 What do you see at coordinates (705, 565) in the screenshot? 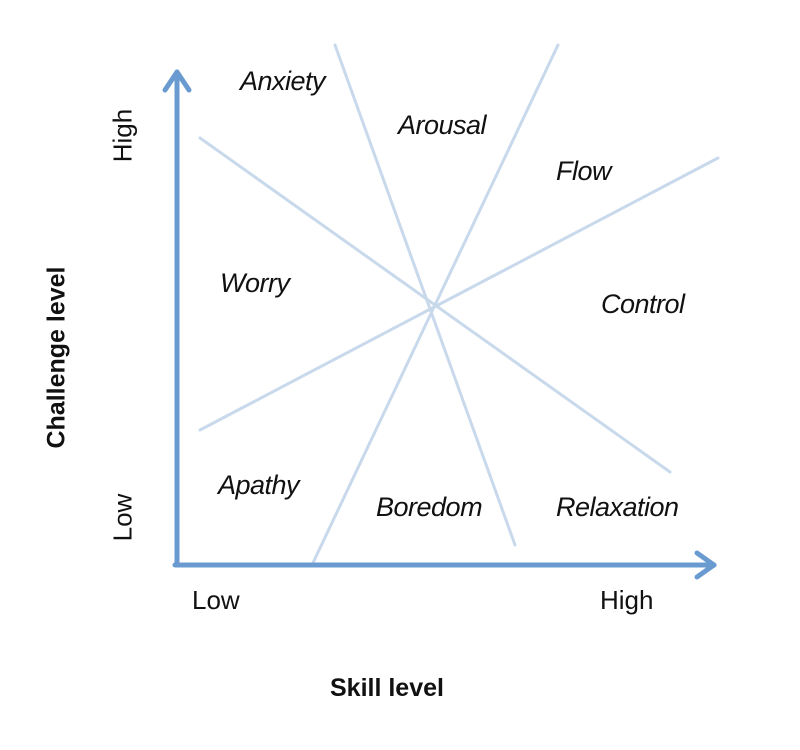
I see `x-axis-arrowhead` at bounding box center [705, 565].